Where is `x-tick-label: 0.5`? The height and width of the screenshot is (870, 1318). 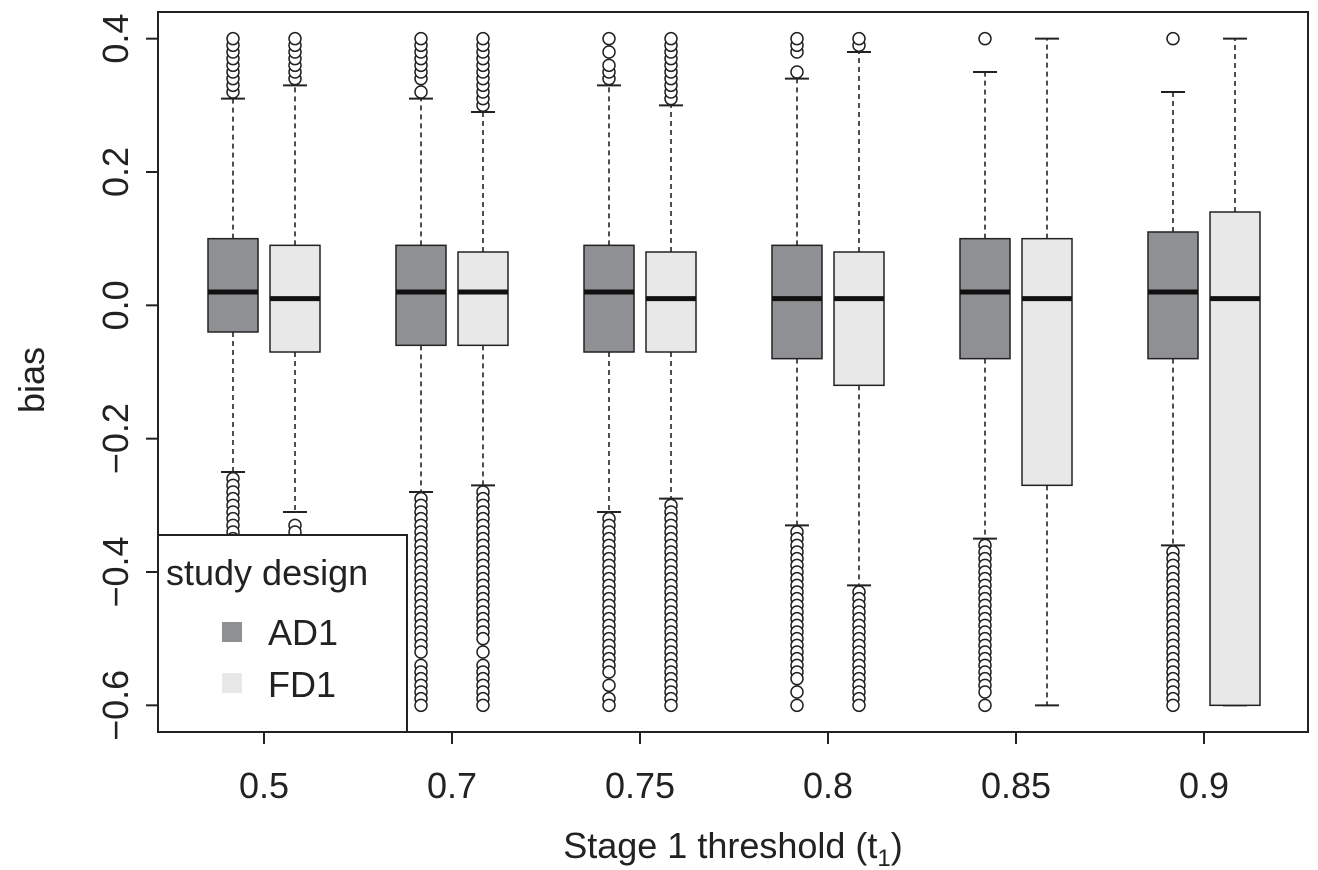
x-tick-label: 0.5 is located at coordinates (264, 785).